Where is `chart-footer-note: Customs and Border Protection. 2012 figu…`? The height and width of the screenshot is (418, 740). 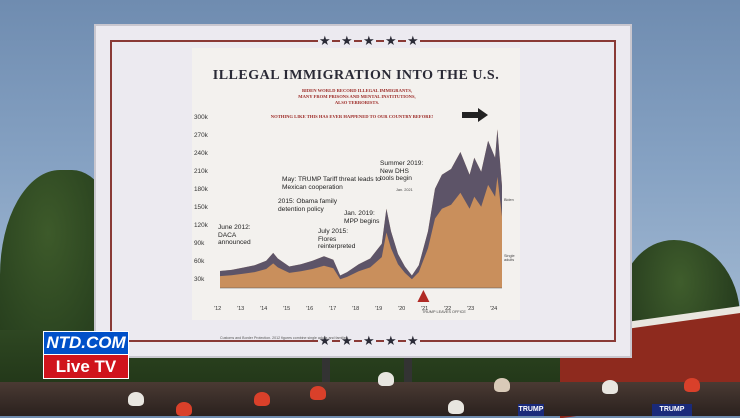
chart-footer-note: Customs and Border Protection. 2012 figu… is located at coordinates (284, 338).